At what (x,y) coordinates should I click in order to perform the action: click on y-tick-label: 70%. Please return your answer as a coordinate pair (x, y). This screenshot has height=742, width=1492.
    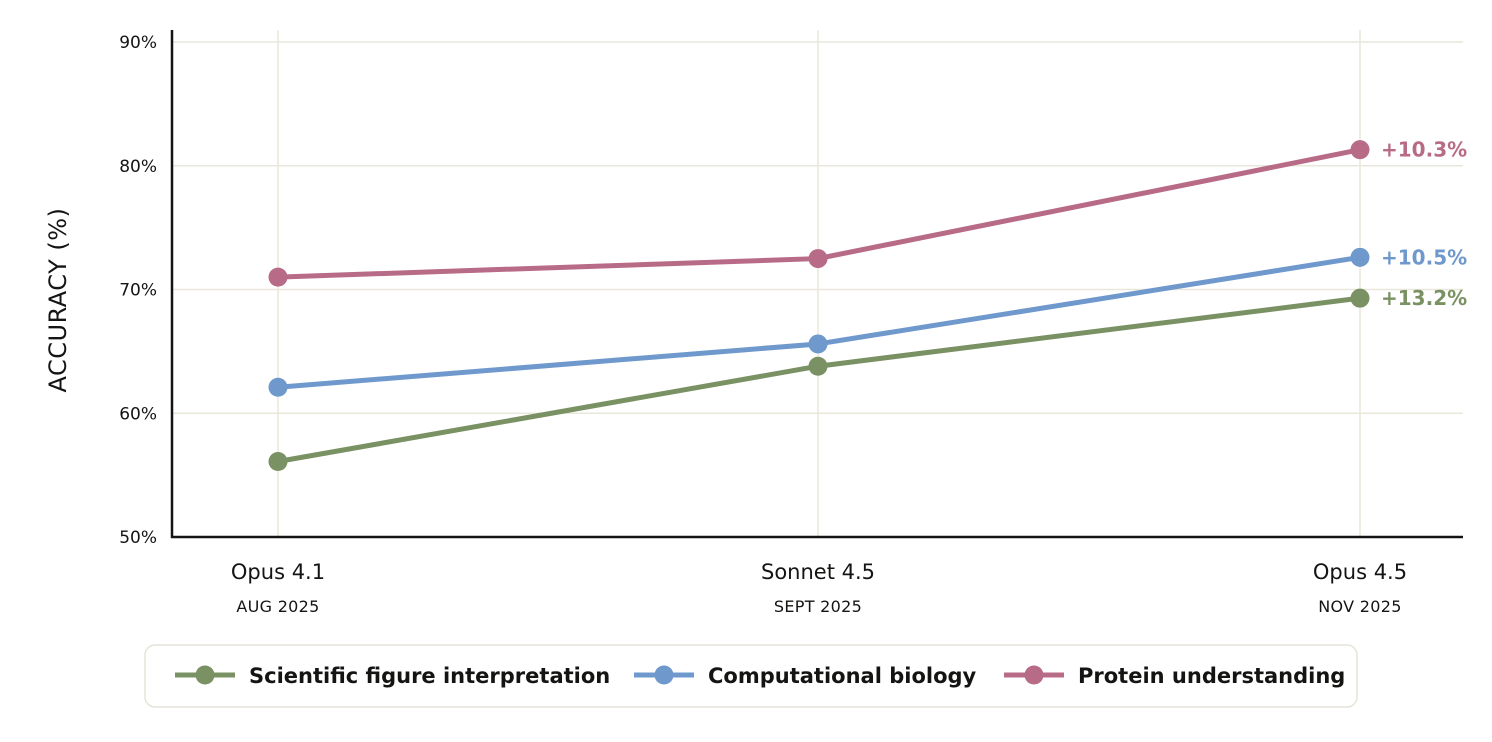
    Looking at the image, I should click on (138, 291).